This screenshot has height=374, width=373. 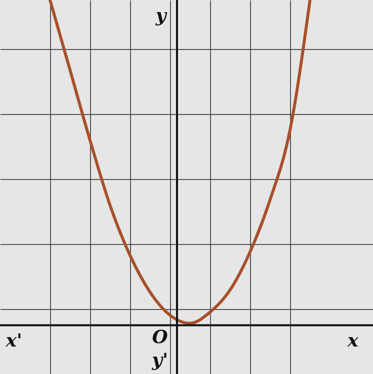 I want to click on text: y', so click(x=159, y=360).